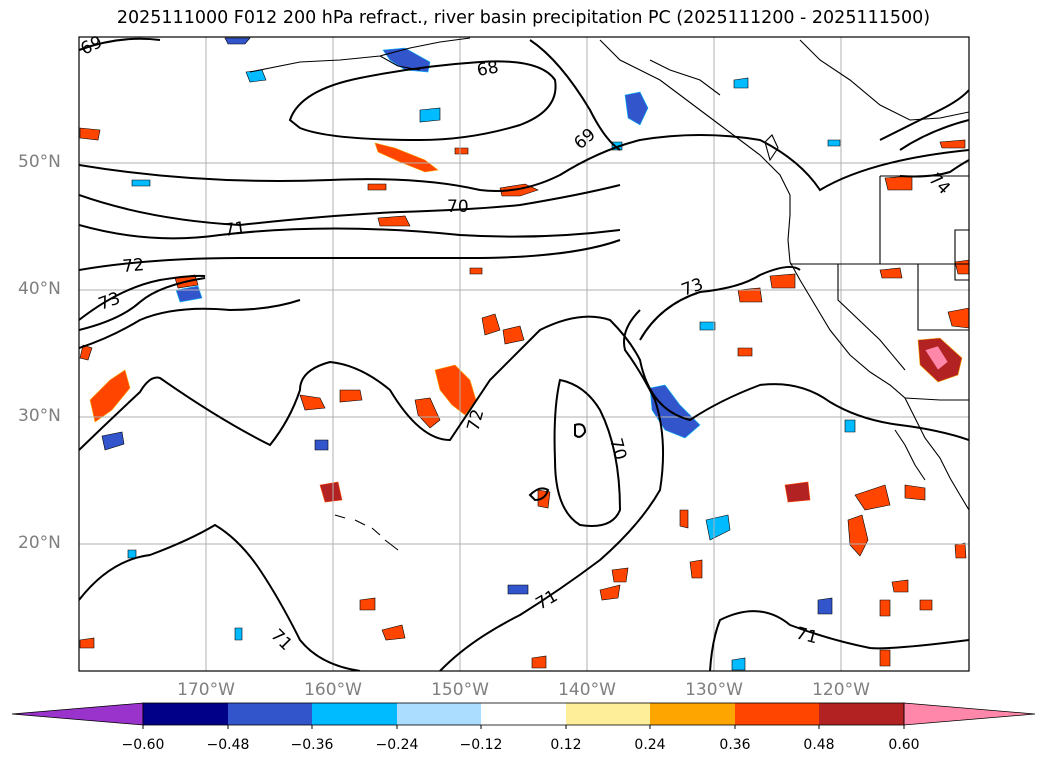 The width and height of the screenshot is (1047, 765). Describe the element at coordinates (841, 690) in the screenshot. I see `lon-label-120w: 120°W` at that location.